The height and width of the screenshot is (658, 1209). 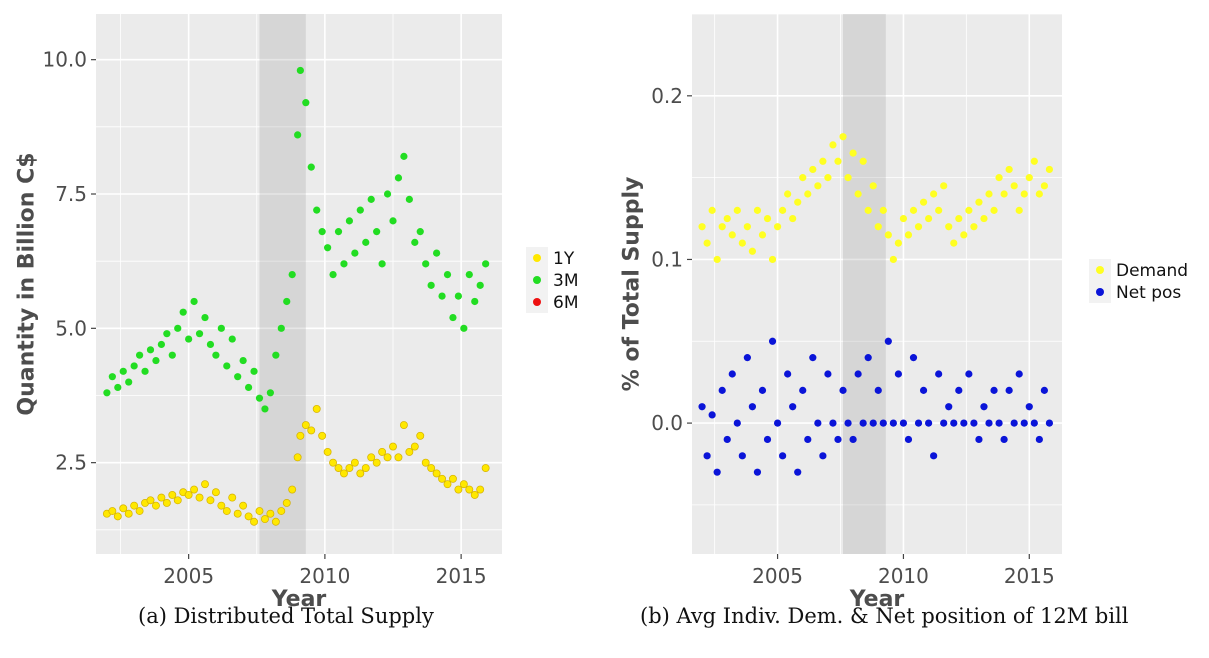 What do you see at coordinates (461, 576) in the screenshot?
I see `x-tick-label: 2015` at bounding box center [461, 576].